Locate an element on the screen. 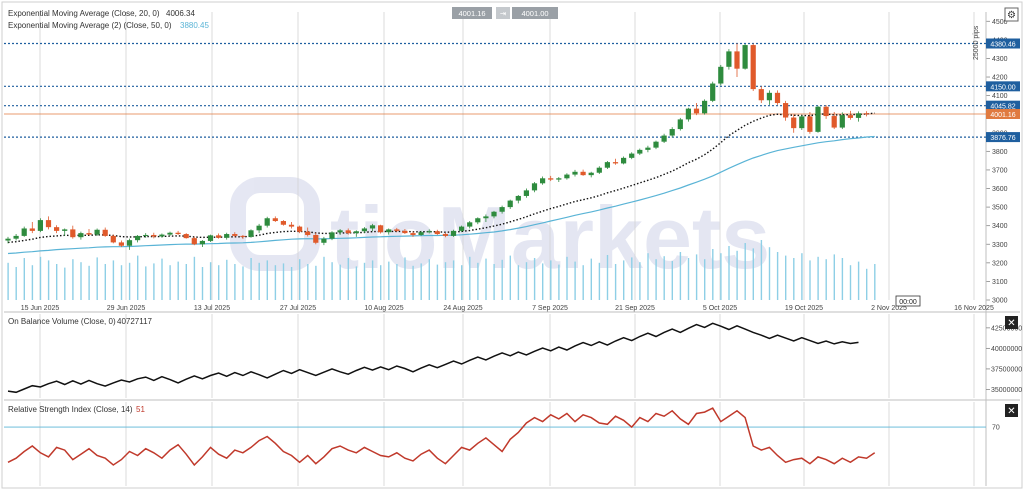 This screenshot has width=1024, height=495. obv-close-button: ✕ is located at coordinates (1011, 322).